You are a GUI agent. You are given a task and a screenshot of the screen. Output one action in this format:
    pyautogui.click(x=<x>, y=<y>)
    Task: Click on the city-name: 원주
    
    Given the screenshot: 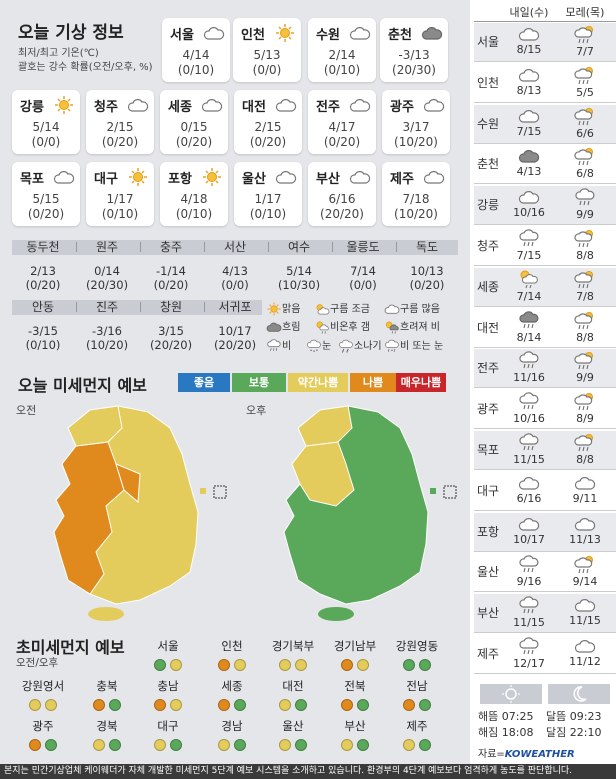 What is the action you would take?
    pyautogui.click(x=107, y=247)
    